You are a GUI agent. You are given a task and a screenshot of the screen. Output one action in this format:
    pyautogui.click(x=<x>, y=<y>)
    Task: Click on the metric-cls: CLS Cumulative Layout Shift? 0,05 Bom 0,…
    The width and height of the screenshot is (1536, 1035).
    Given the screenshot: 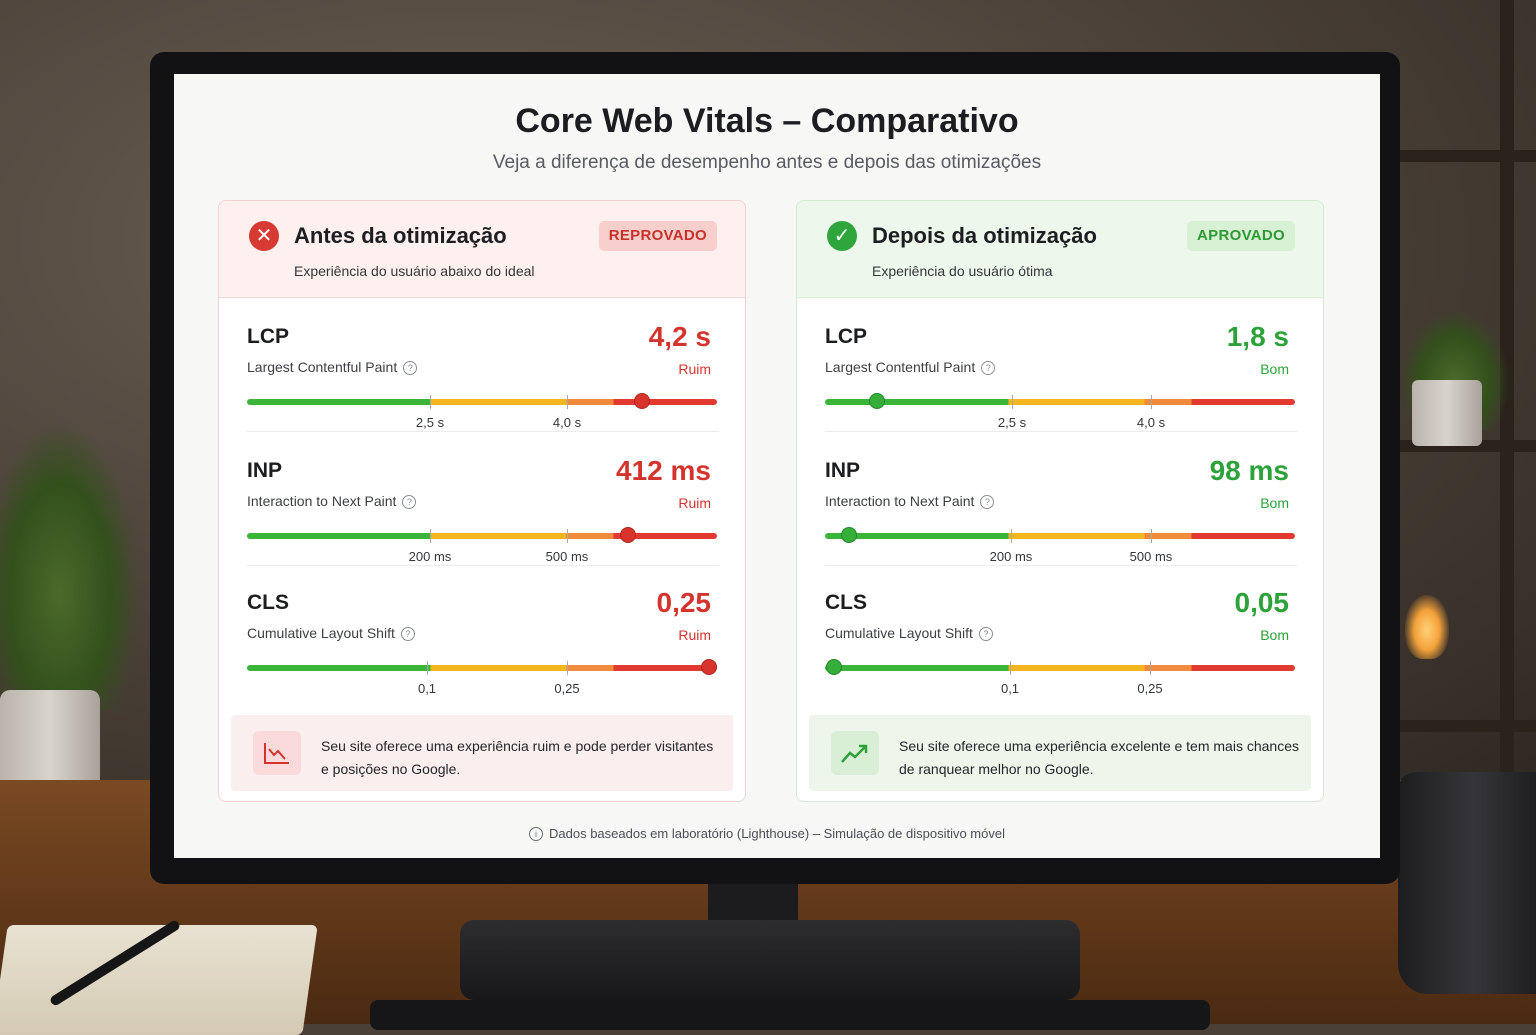 What is the action you would take?
    pyautogui.click(x=1061, y=630)
    